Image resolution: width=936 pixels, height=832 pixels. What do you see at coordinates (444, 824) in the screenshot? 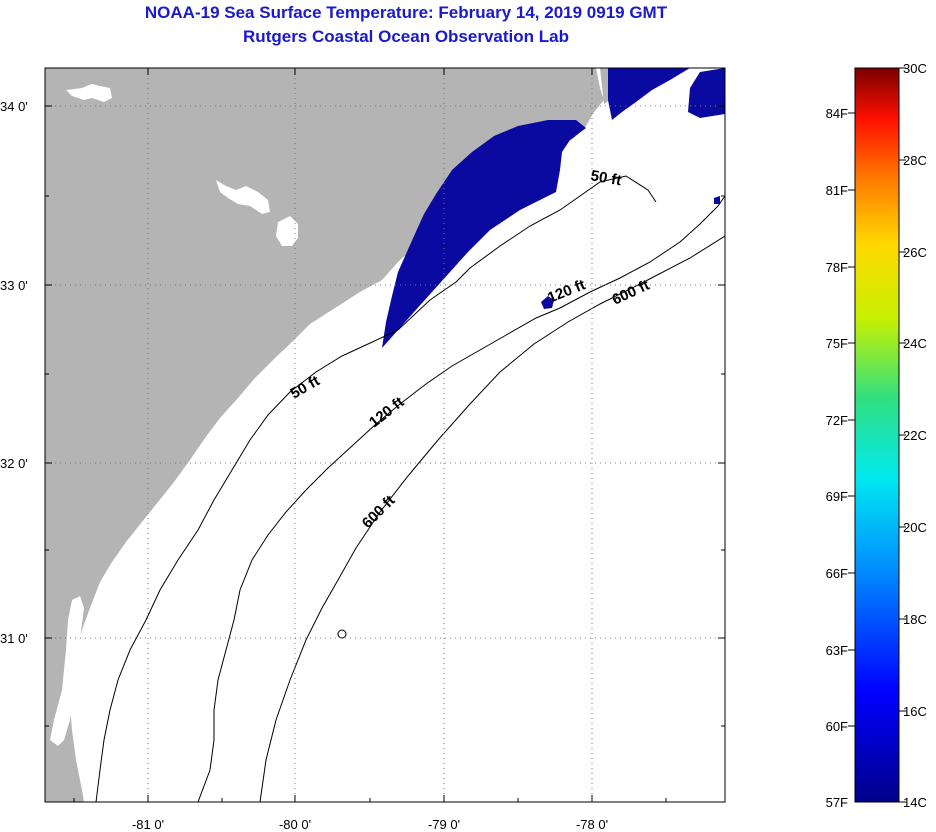
I see `lon-tick-label: -79 0'` at bounding box center [444, 824].